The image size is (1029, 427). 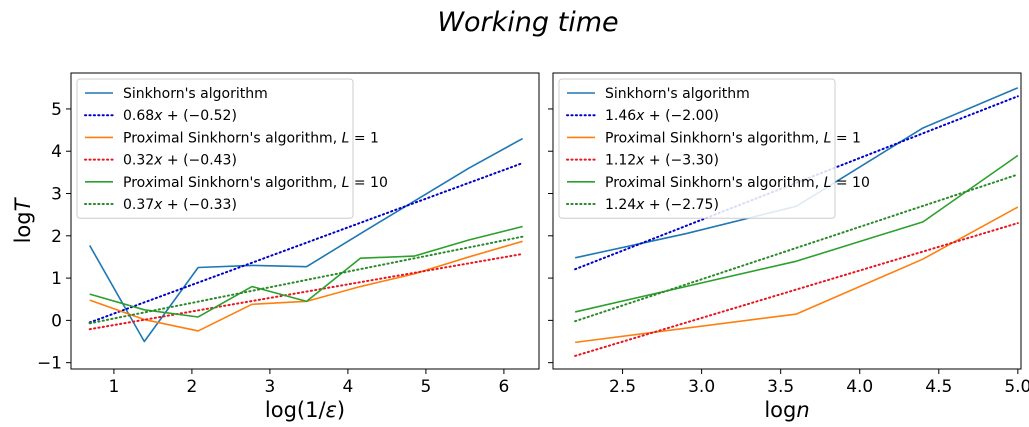 I want to click on legend-entry: 0.68x + (−0.52), so click(x=180, y=116).